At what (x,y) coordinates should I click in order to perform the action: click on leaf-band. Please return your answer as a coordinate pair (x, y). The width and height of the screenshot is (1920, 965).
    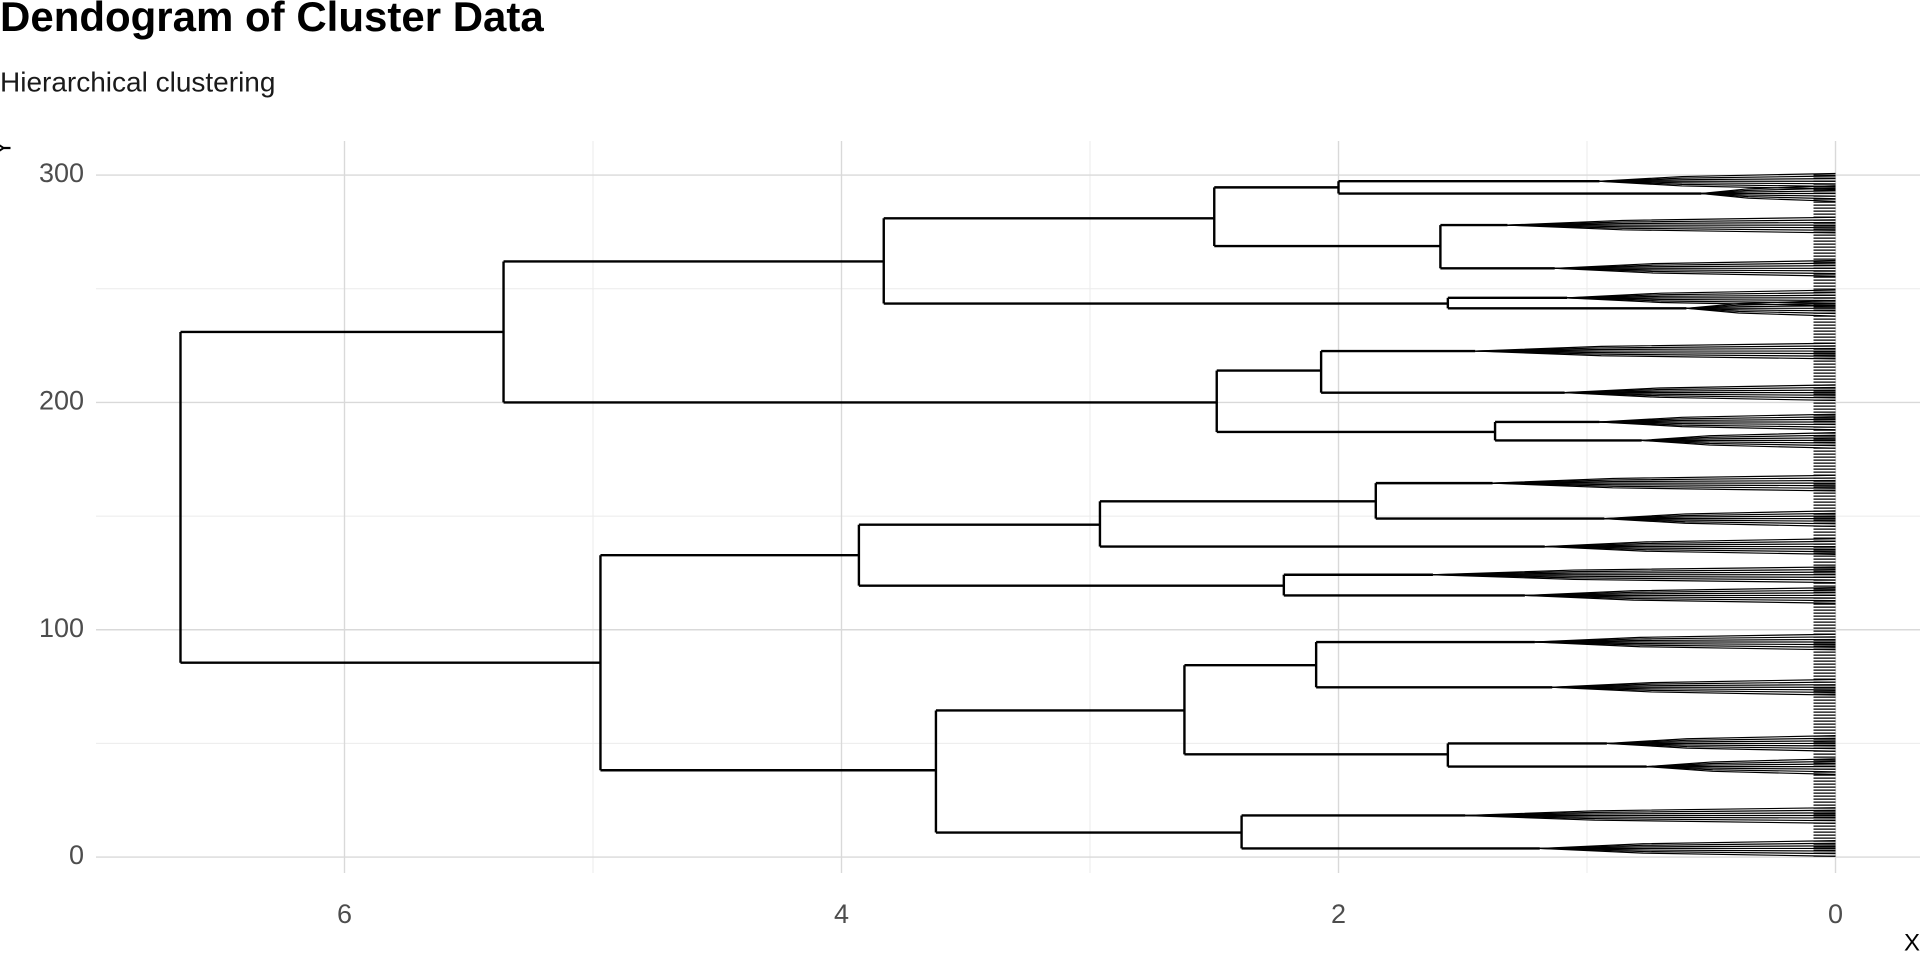
    Looking at the image, I should click on (1824, 515).